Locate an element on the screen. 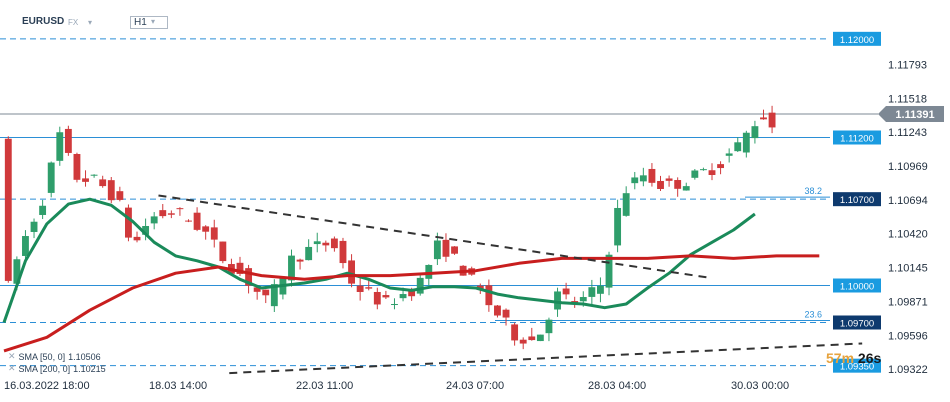 This screenshot has width=950, height=402. symbol-label: EURUSD is located at coordinates (43, 21).